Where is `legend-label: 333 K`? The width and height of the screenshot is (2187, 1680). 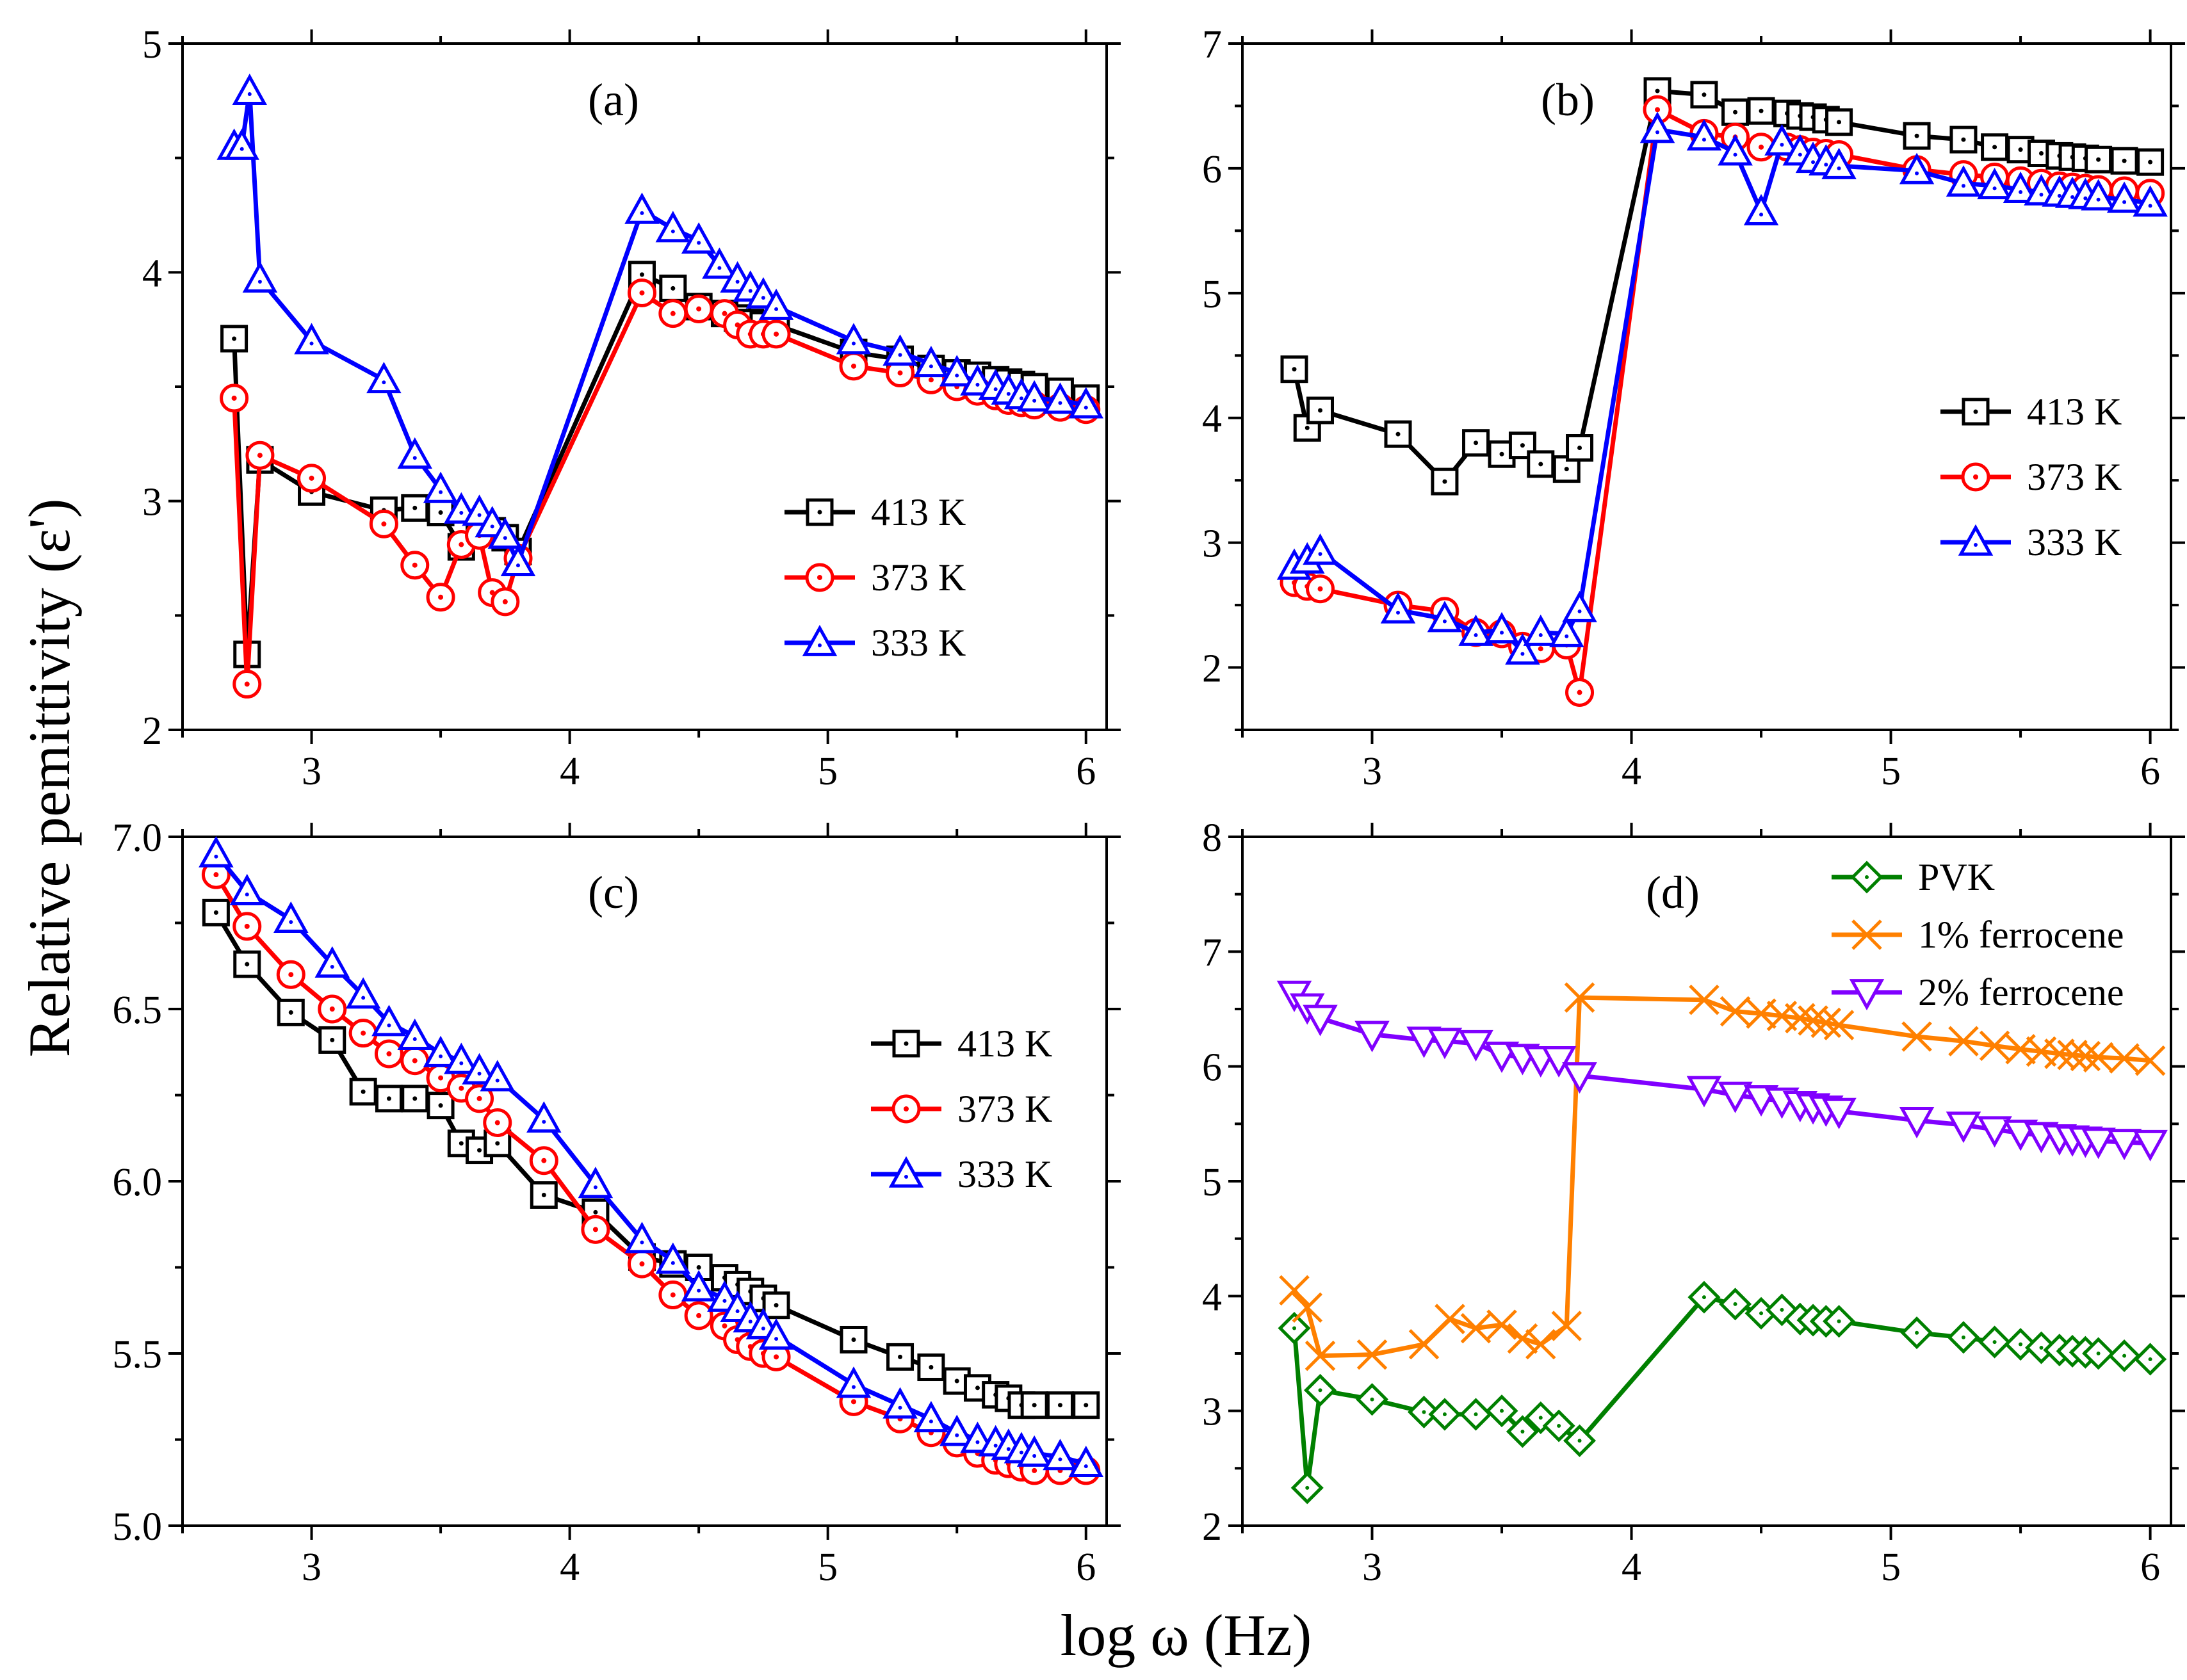
legend-label: 333 K is located at coordinates (918, 643).